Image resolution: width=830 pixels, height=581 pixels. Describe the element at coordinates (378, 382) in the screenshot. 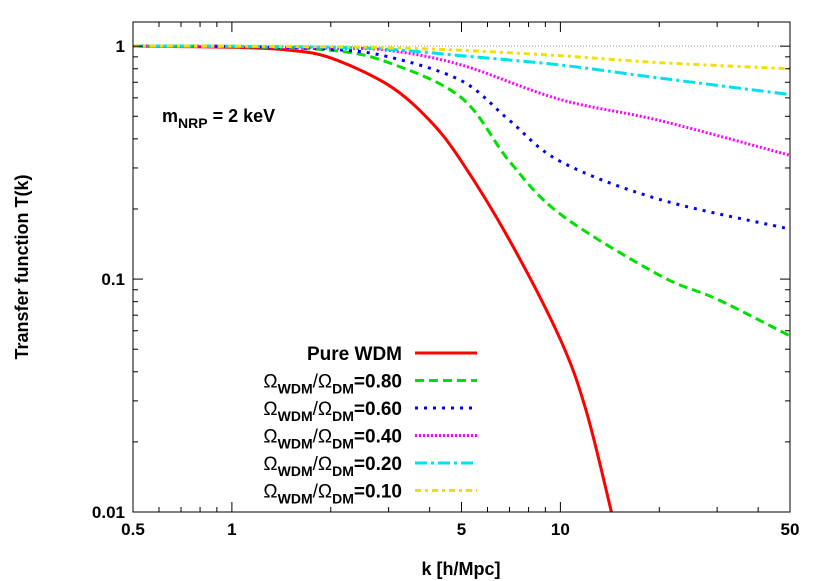

I see `legend-text-part: =0.80` at that location.